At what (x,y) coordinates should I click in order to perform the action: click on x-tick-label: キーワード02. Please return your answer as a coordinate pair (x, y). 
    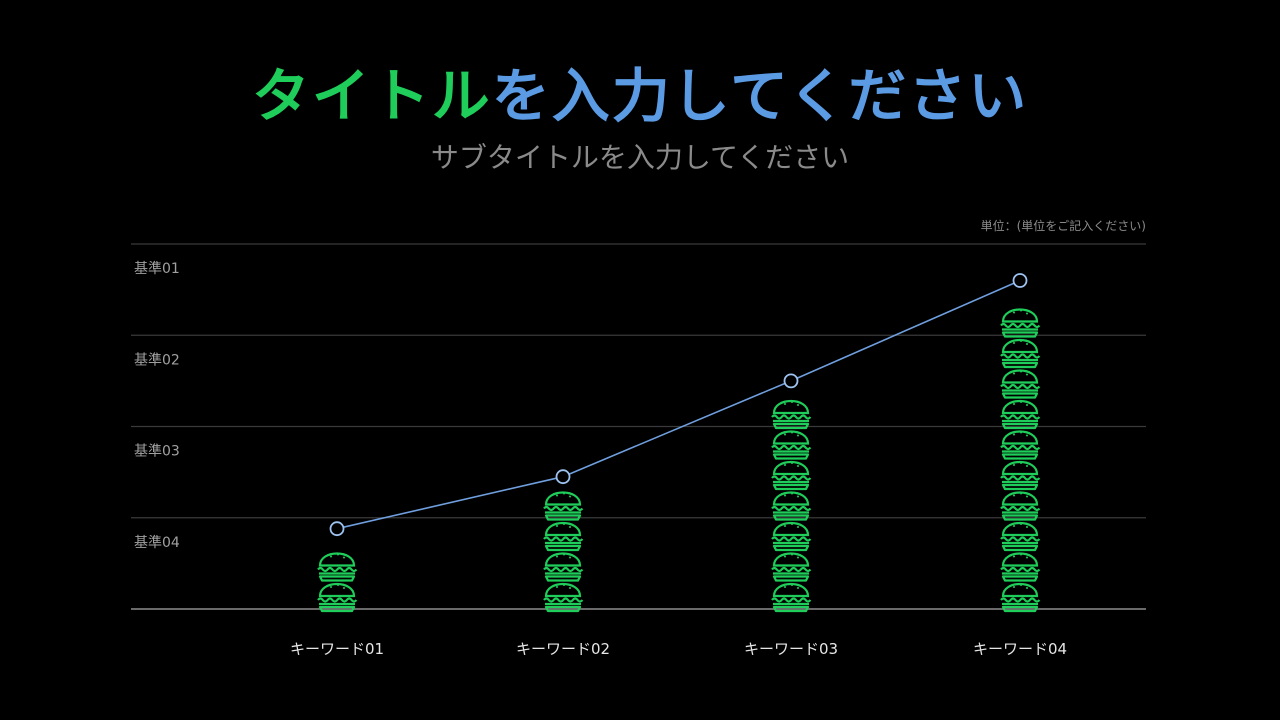
    Looking at the image, I should click on (563, 649).